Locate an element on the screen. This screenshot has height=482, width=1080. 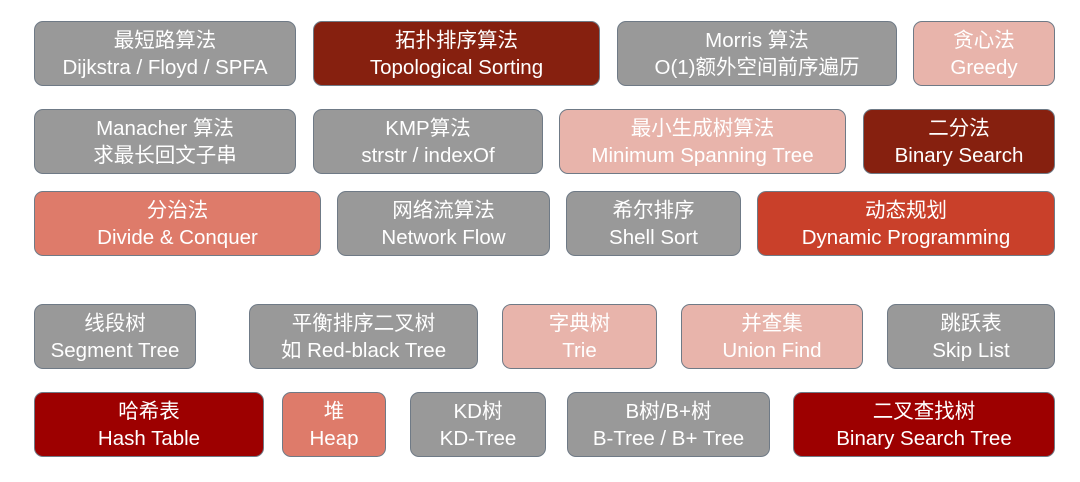
tile-title: Morris 算法 is located at coordinates (757, 40).